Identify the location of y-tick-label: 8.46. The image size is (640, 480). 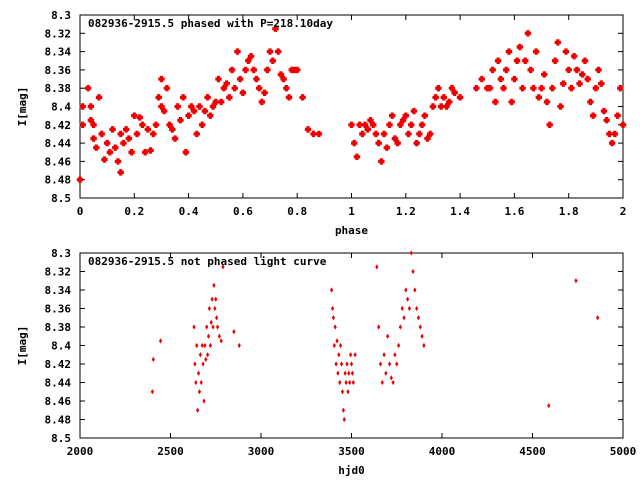
(58, 401).